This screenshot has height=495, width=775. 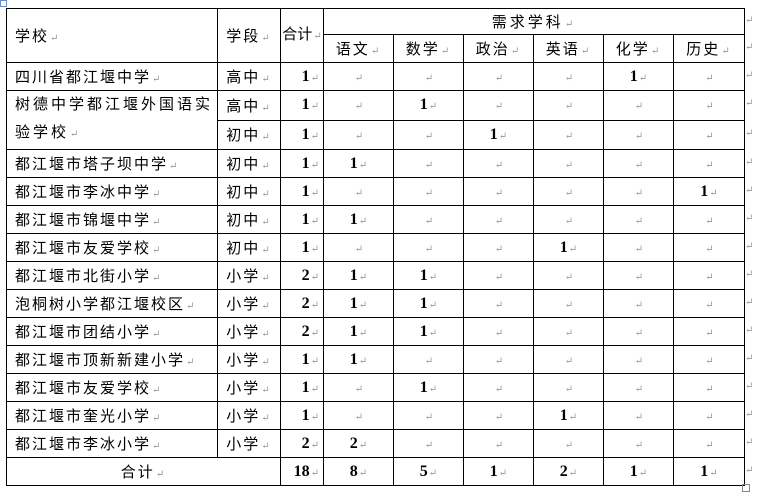 I want to click on school-name-text: 都江堰市团结小学, so click(x=88, y=333).